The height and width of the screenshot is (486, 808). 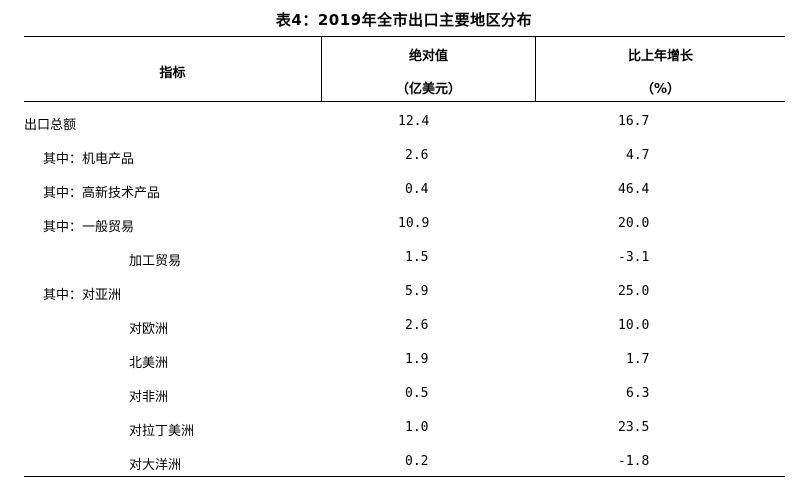 What do you see at coordinates (634, 461) in the screenshot?
I see `row-growth: -1.8` at bounding box center [634, 461].